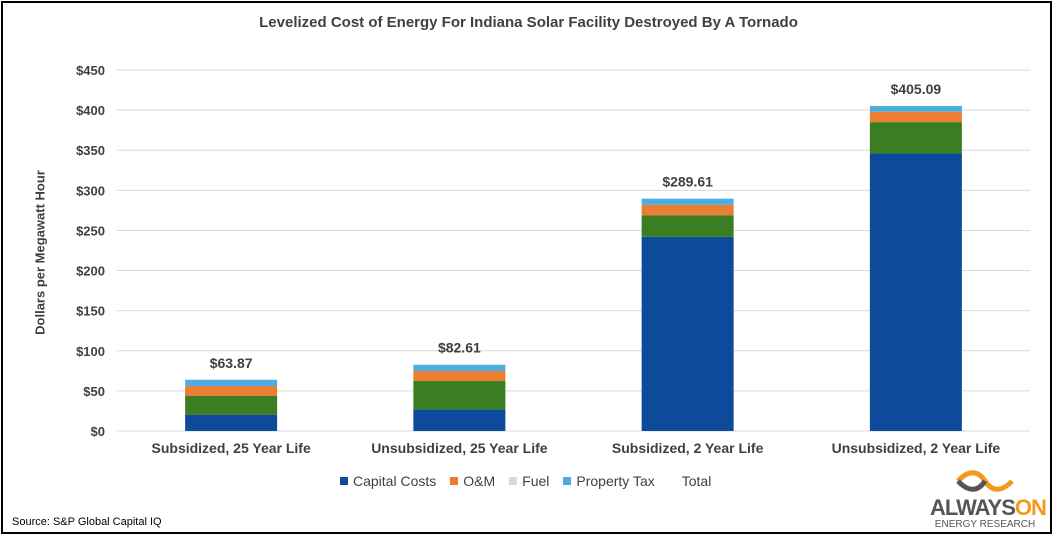 The height and width of the screenshot is (540, 1057). Describe the element at coordinates (916, 89) in the screenshot. I see `total-data-label: $405.09` at that location.